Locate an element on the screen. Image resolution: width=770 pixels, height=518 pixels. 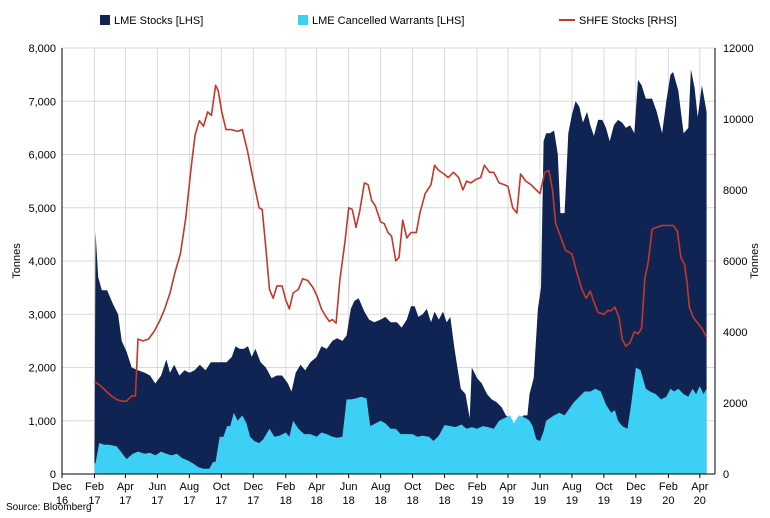
y-left-tick-label: 8,000 is located at coordinates (42, 49).